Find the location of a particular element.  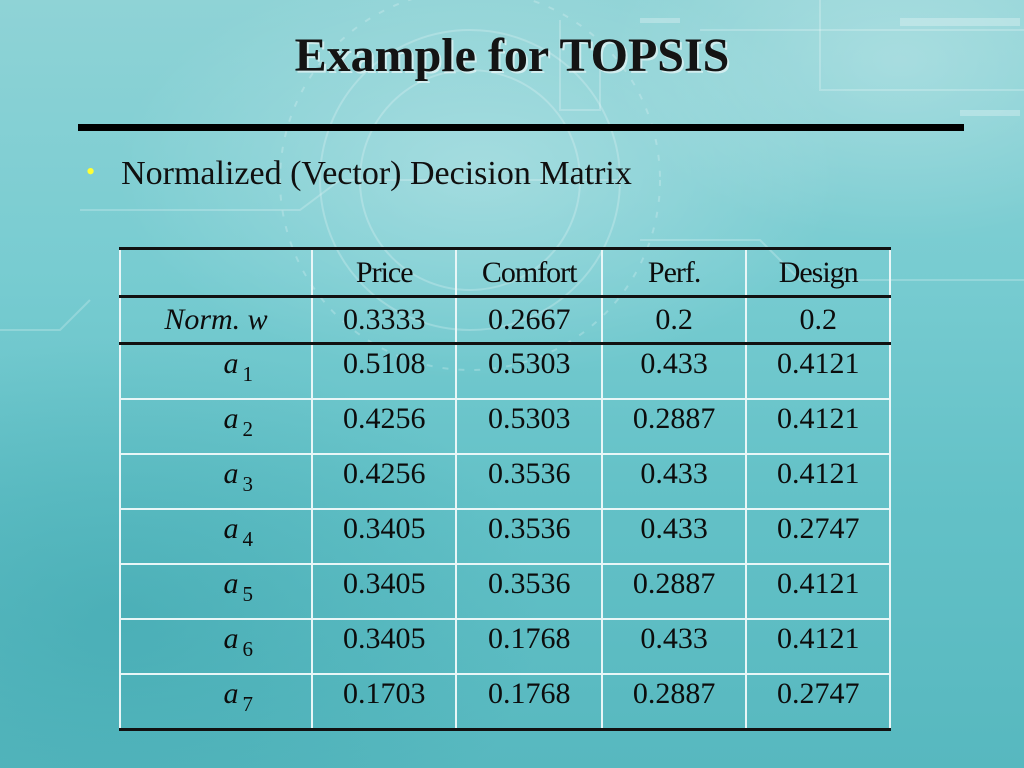

table-cell: 0.1703 is located at coordinates (384, 702).